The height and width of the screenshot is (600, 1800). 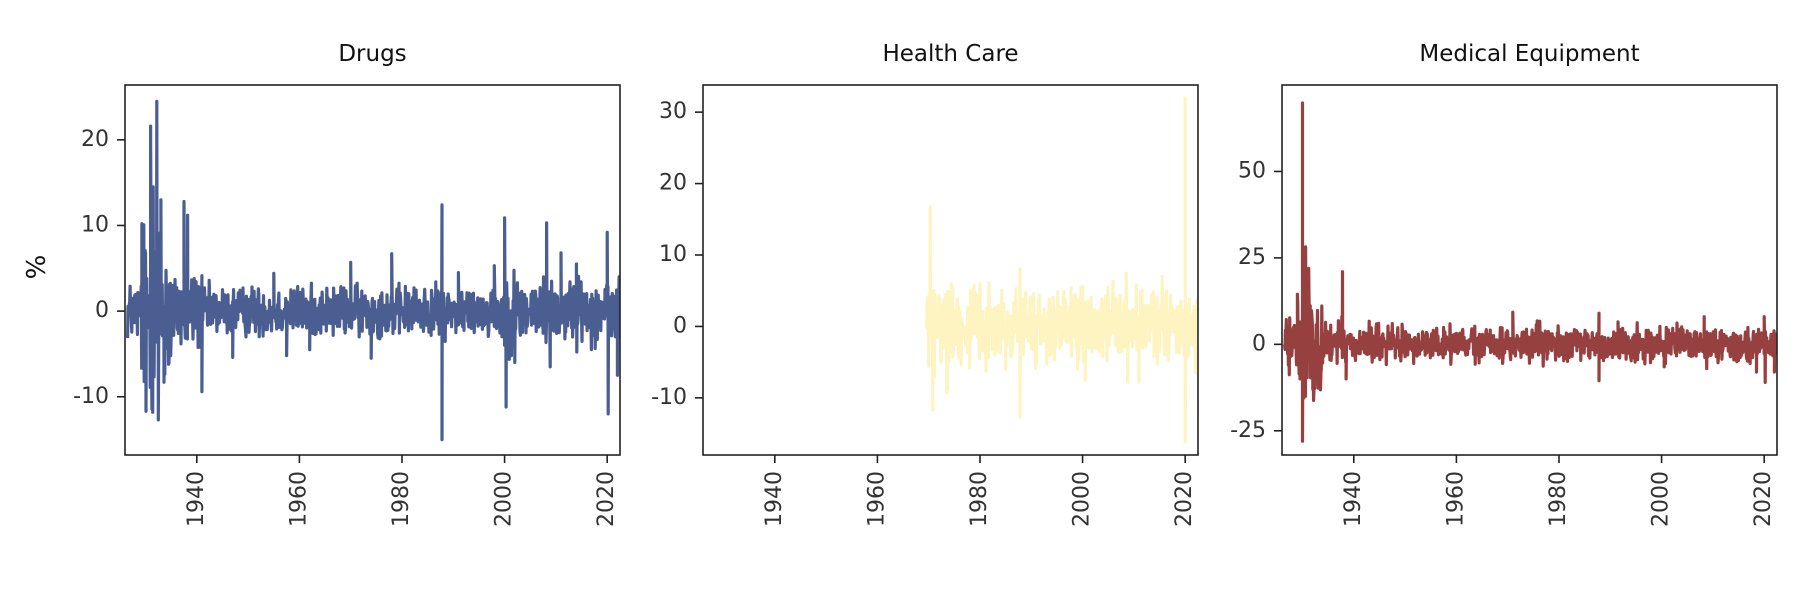 What do you see at coordinates (37, 267) in the screenshot?
I see `y-axis-label: %` at bounding box center [37, 267].